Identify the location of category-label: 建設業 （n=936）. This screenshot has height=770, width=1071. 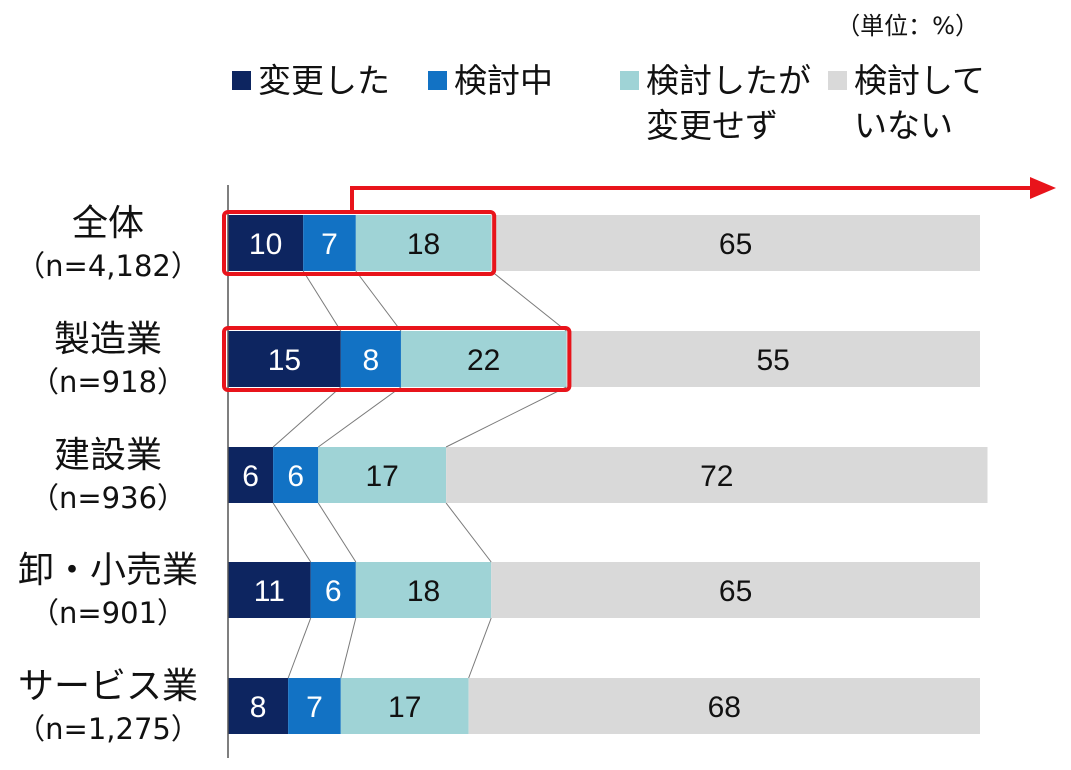
(109, 476).